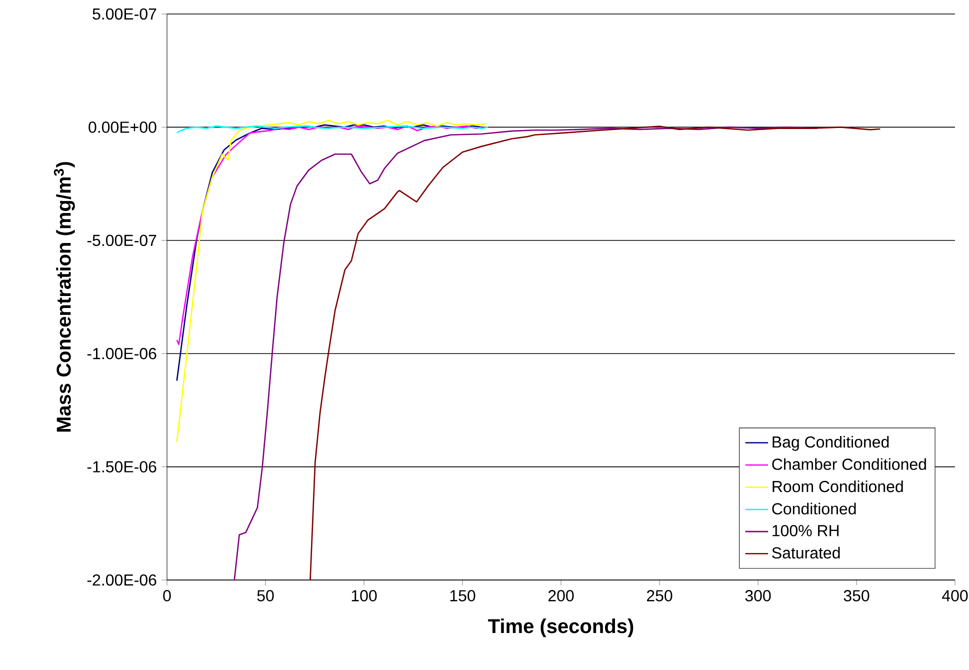  I want to click on x-tick-label: 0, so click(167, 596).